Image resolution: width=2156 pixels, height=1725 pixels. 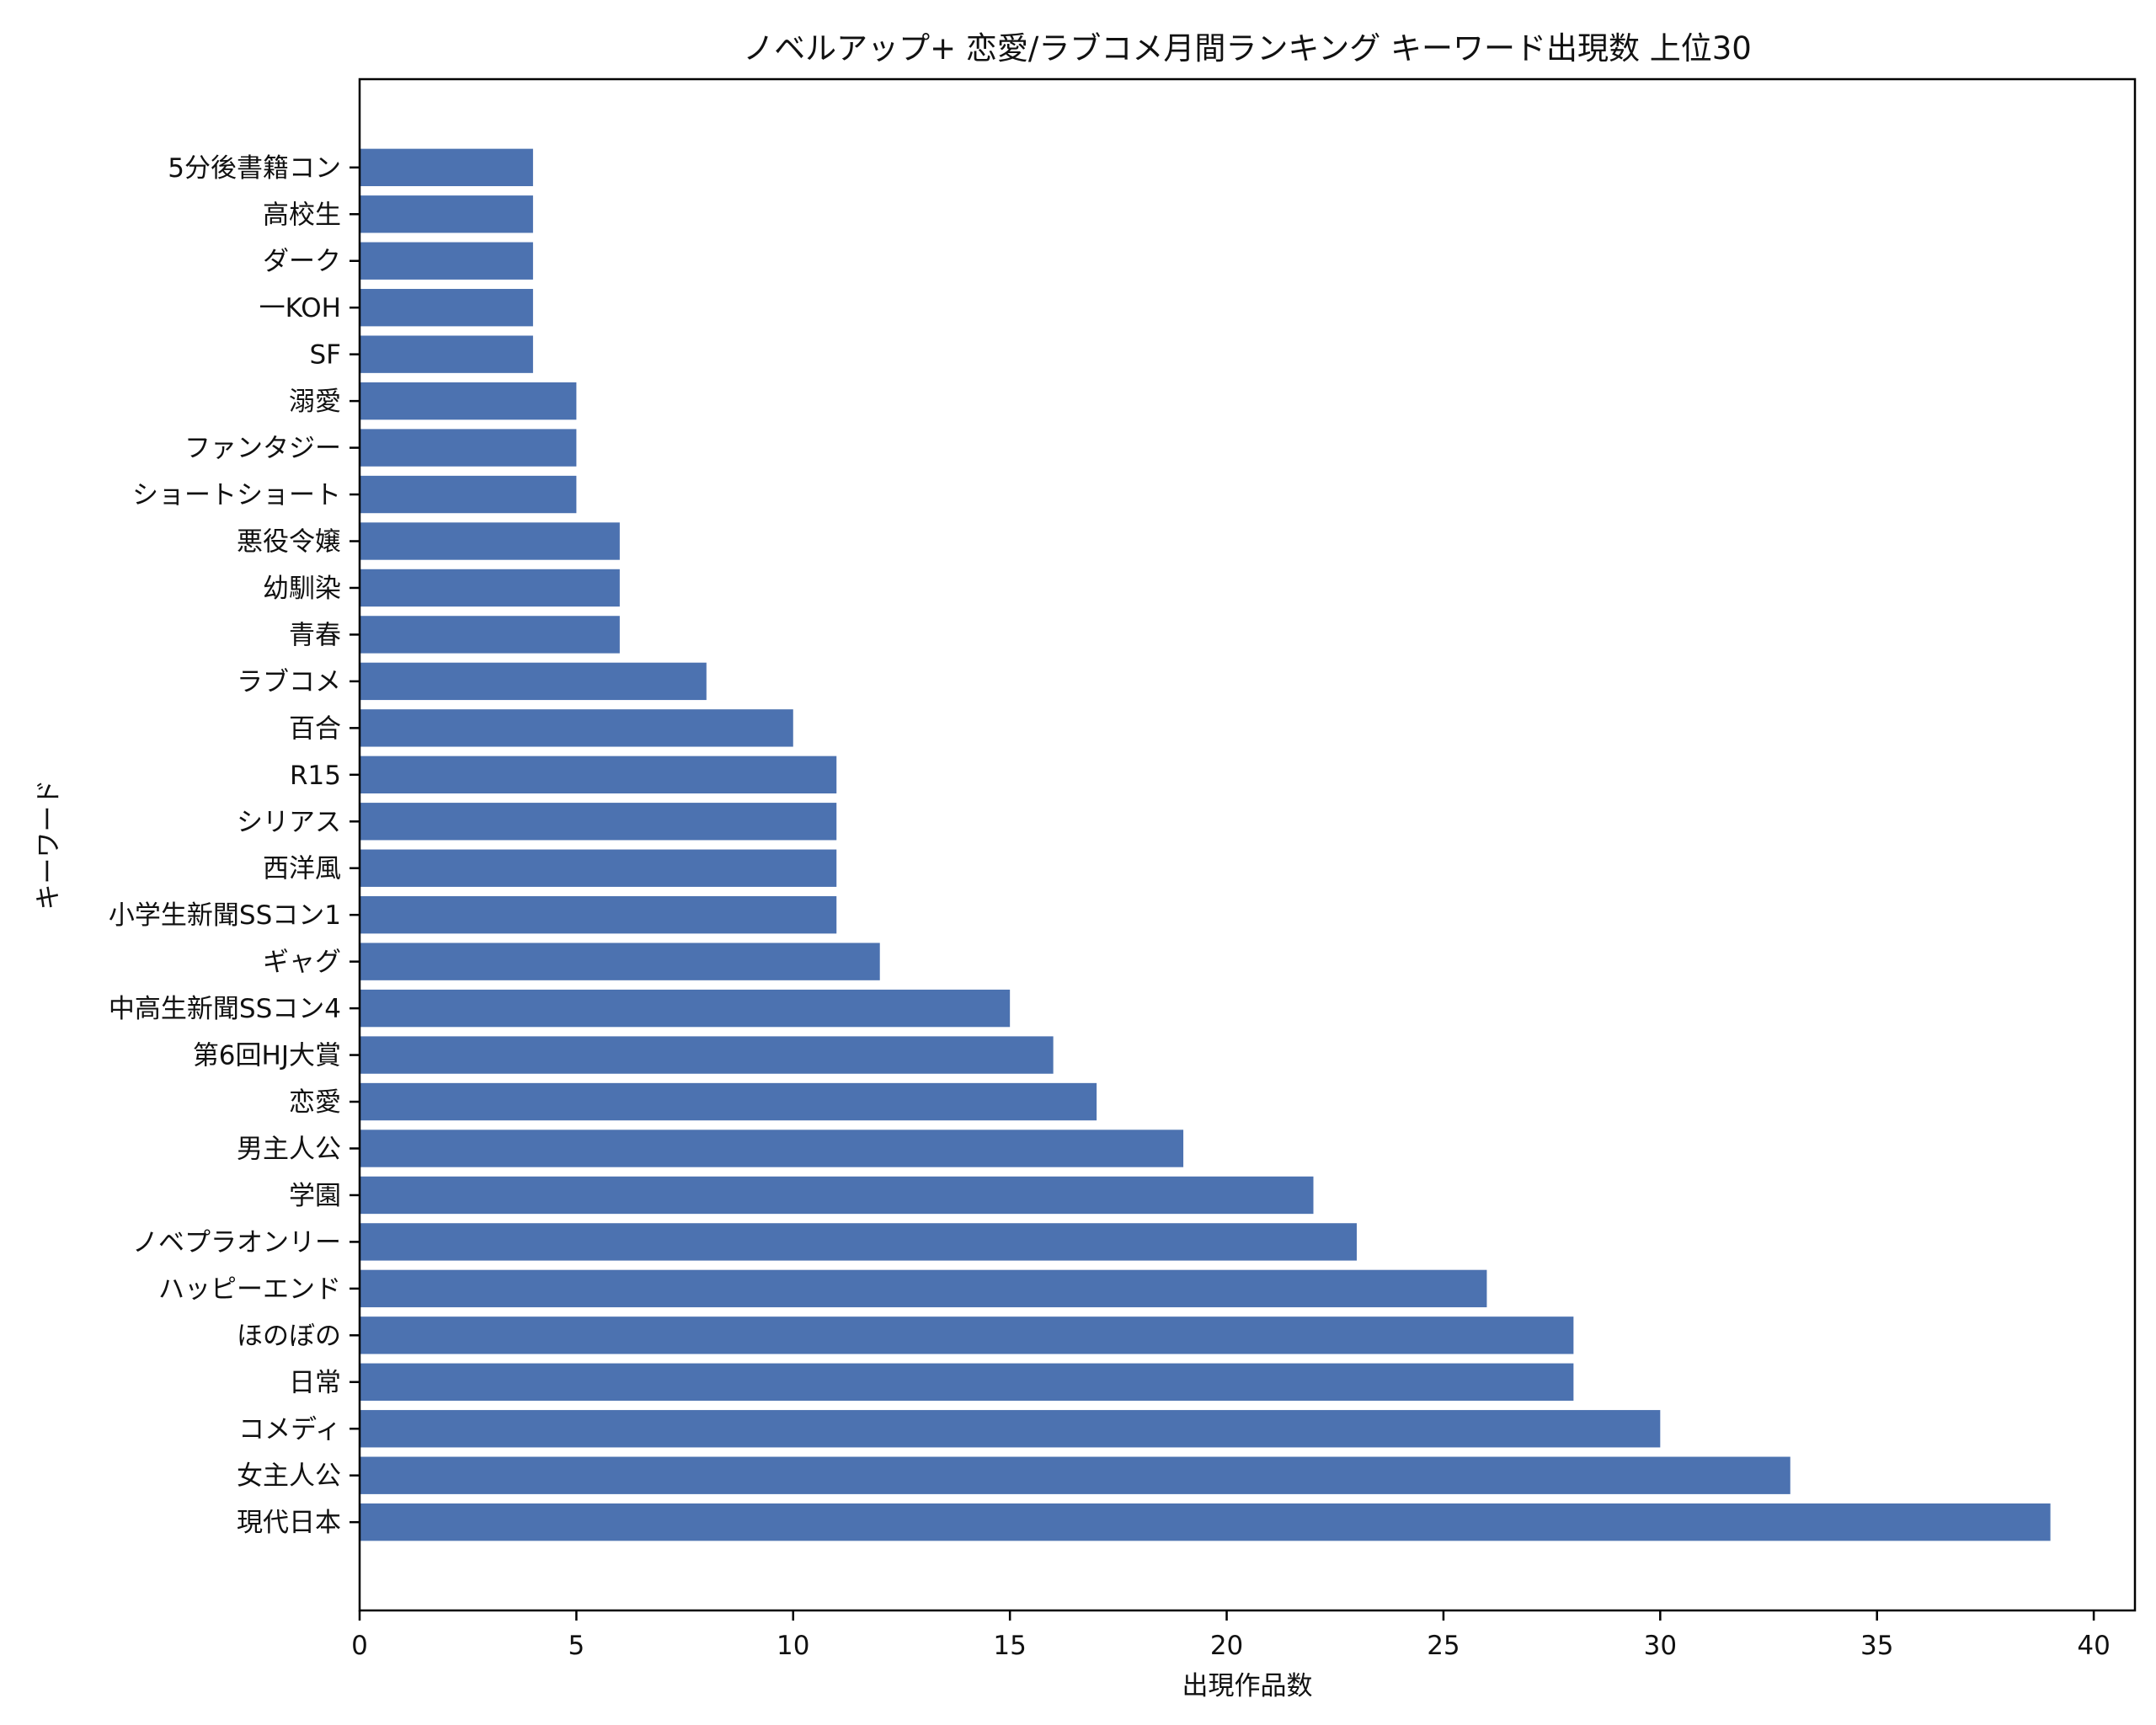 What do you see at coordinates (576, 1646) in the screenshot?
I see `x-tick-label: 5` at bounding box center [576, 1646].